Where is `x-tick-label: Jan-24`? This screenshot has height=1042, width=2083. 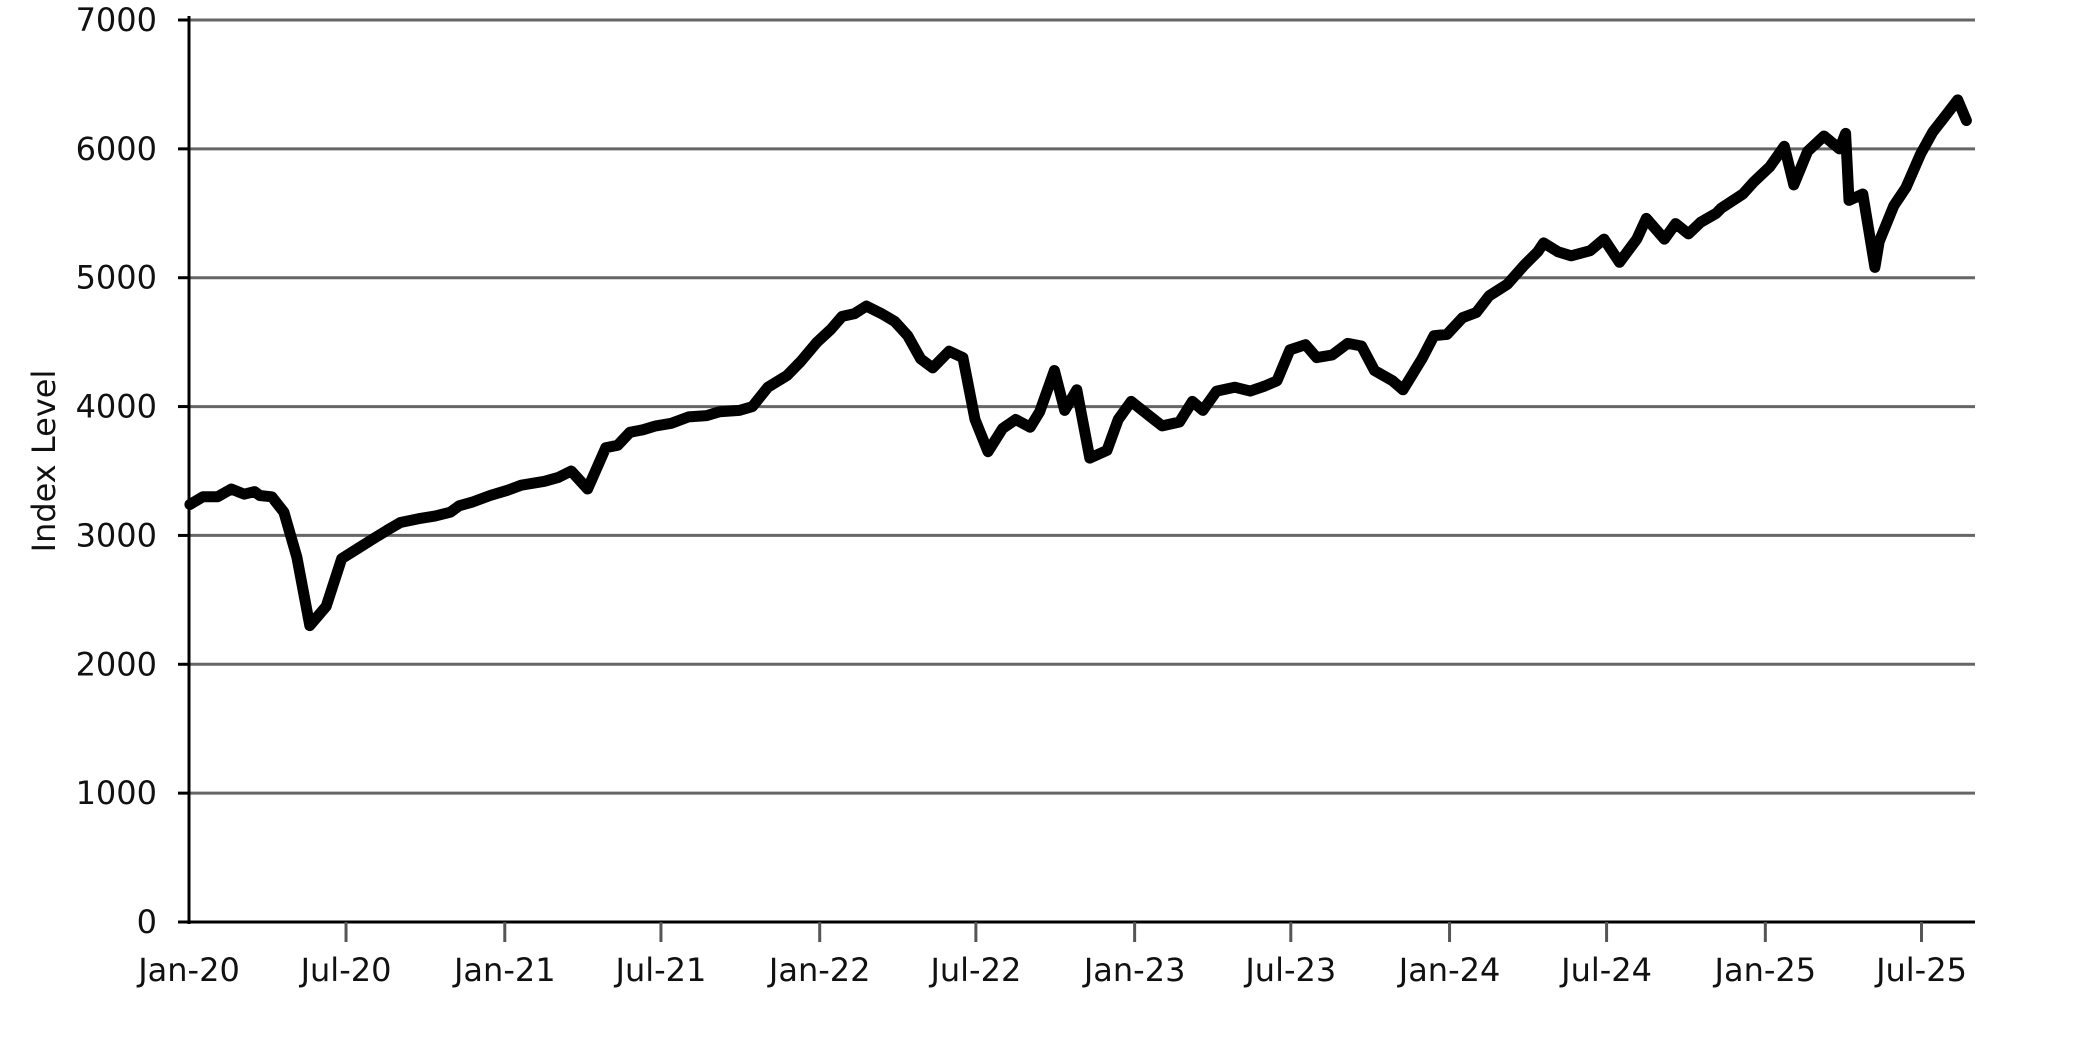
x-tick-label: Jan-24 is located at coordinates (1449, 970).